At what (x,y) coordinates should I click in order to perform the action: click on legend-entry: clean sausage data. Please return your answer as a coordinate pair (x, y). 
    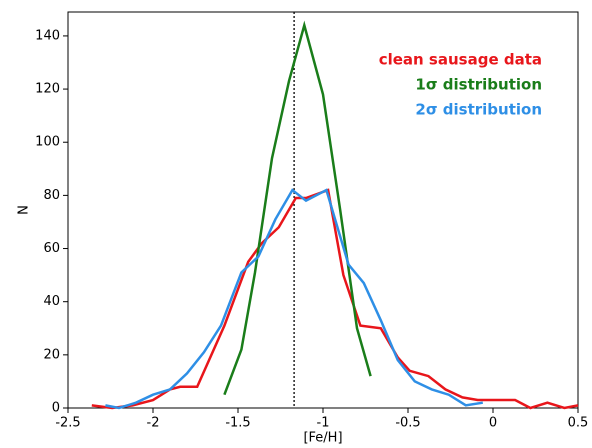
    Looking at the image, I should click on (460, 60).